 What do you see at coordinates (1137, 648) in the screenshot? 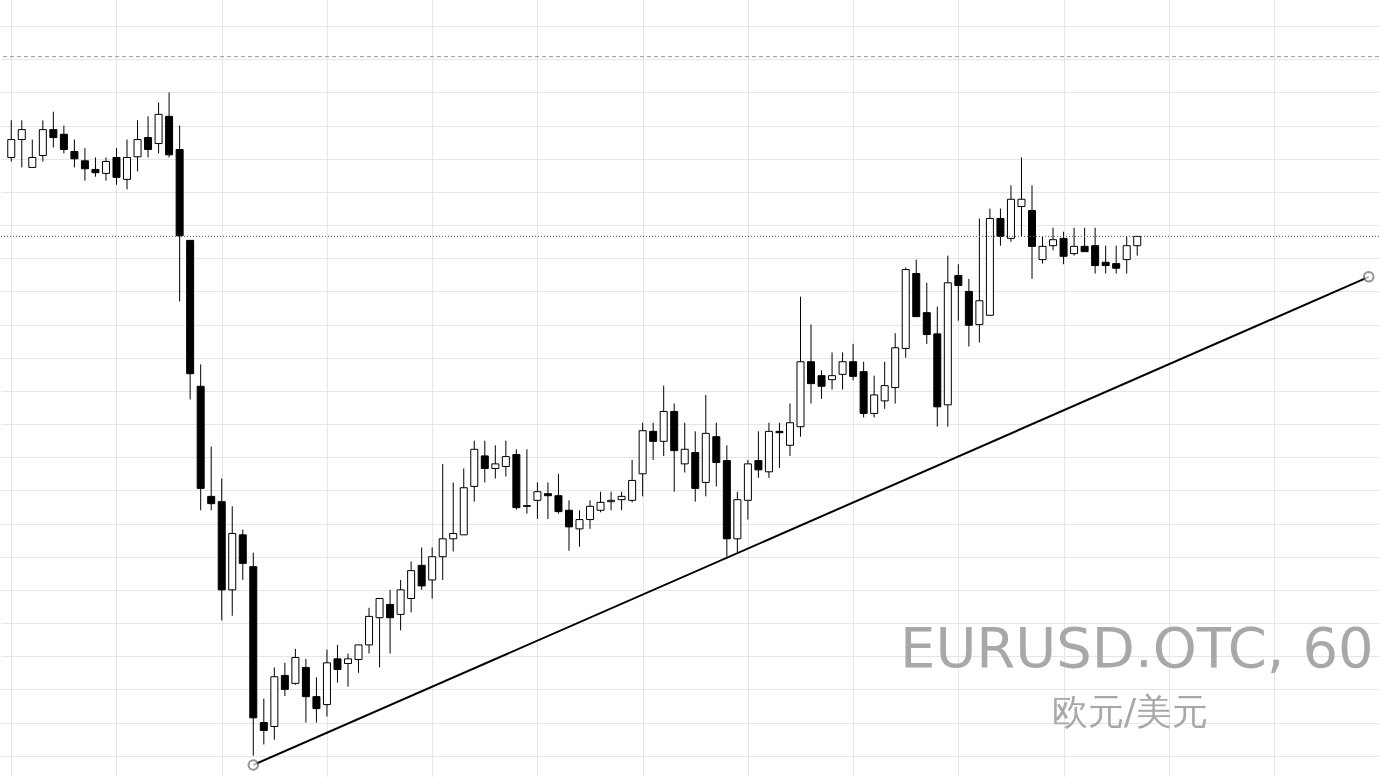
I see `text: EURUSD.OTC, 60` at bounding box center [1137, 648].